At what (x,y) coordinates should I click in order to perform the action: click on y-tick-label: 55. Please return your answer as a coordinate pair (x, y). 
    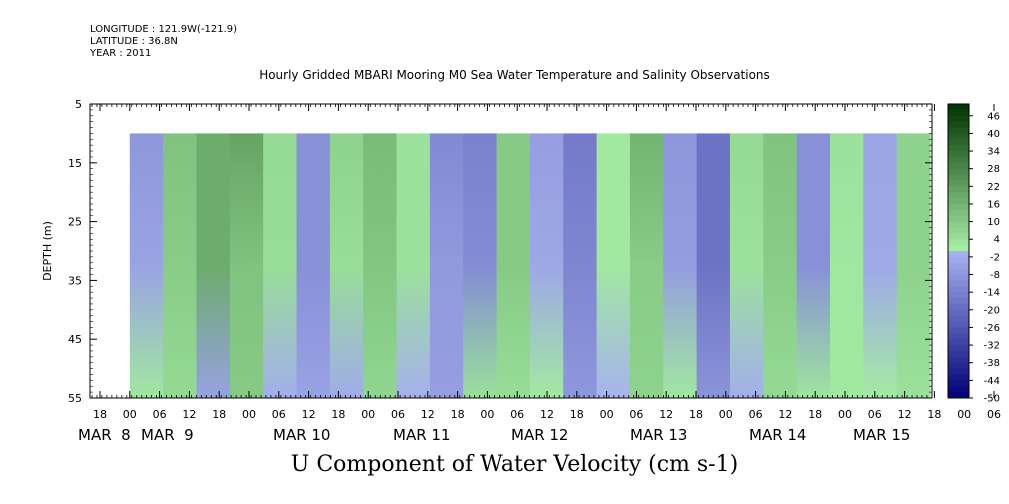
    Looking at the image, I should click on (75, 398).